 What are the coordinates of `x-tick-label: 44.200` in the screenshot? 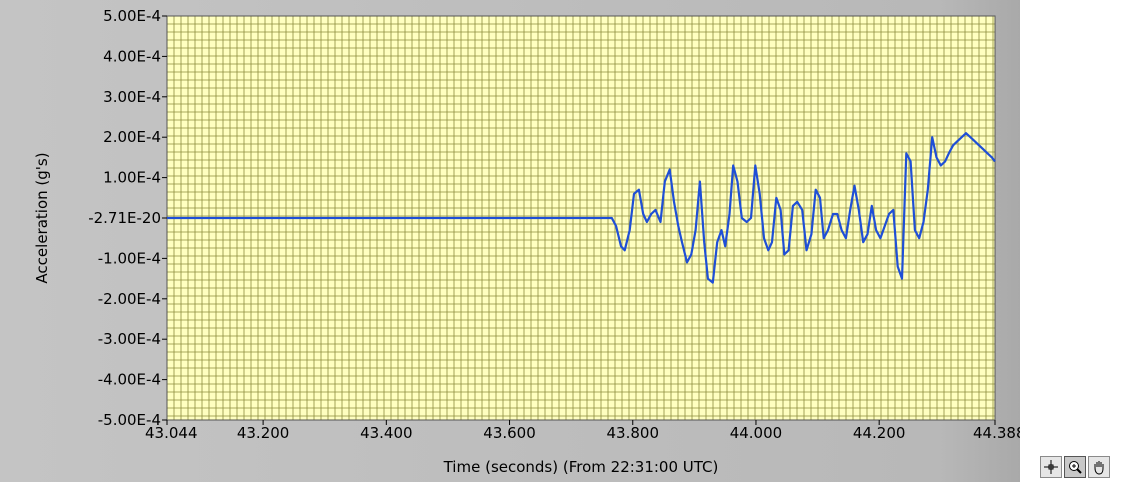 It's located at (879, 433).